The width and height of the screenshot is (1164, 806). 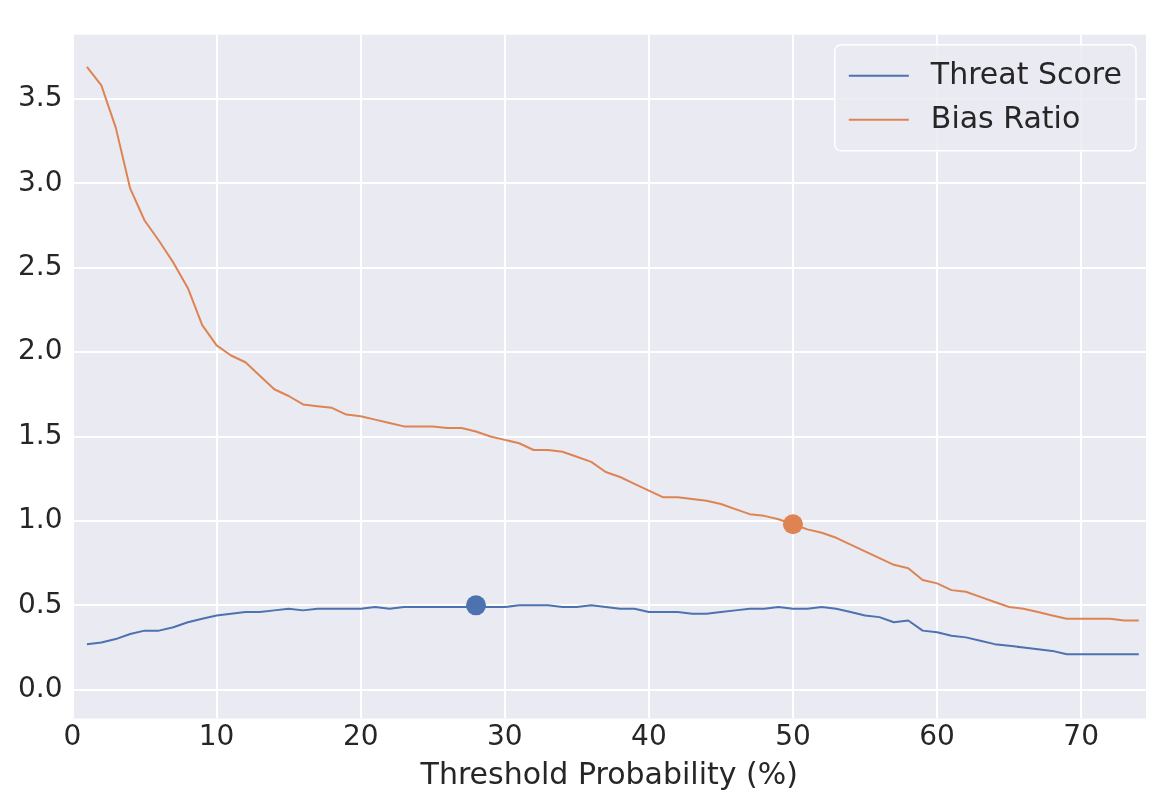 I want to click on y-tick-label: 1.0, so click(x=40, y=519).